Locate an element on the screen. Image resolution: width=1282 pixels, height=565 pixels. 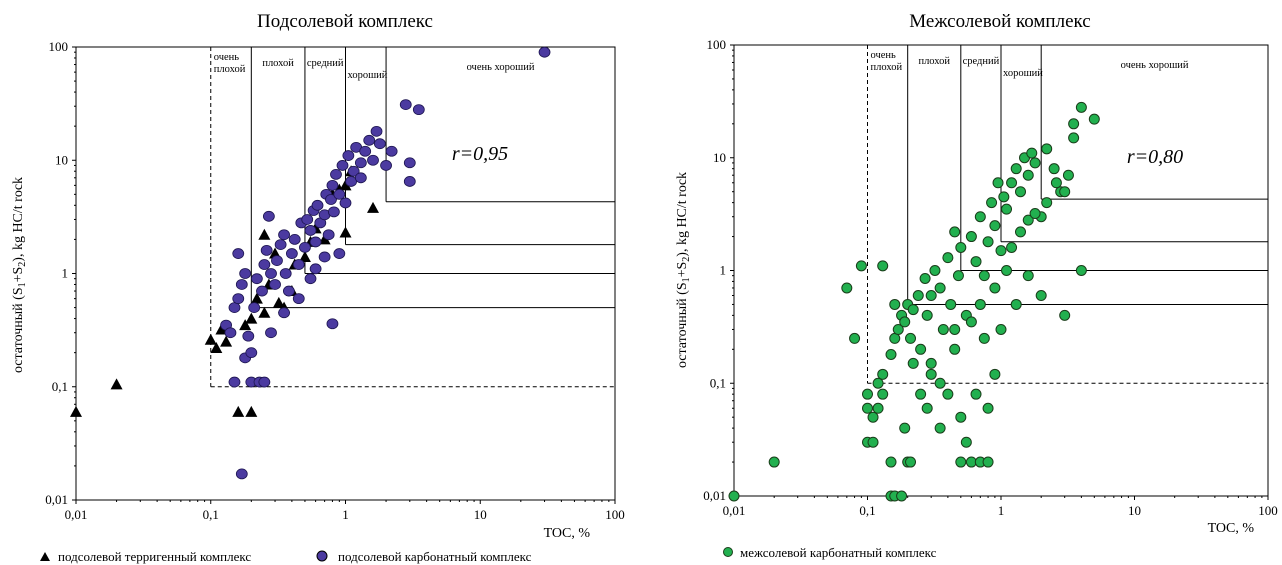
x-tick-label: 100 is located at coordinates (1268, 510).